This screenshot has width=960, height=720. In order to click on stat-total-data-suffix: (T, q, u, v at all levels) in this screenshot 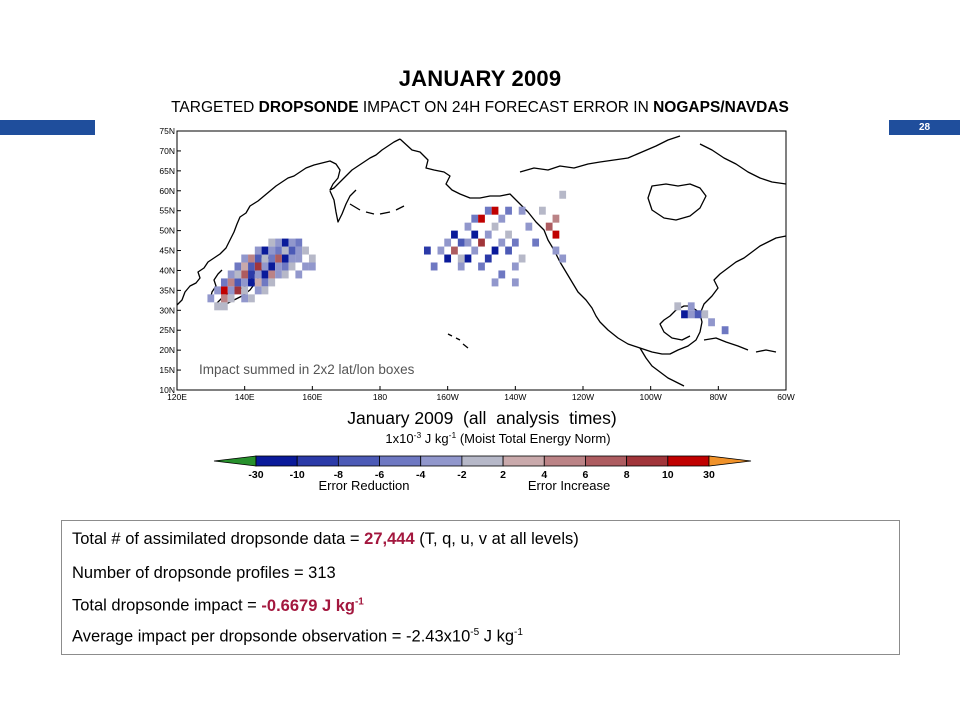, I will do `click(496, 539)`.